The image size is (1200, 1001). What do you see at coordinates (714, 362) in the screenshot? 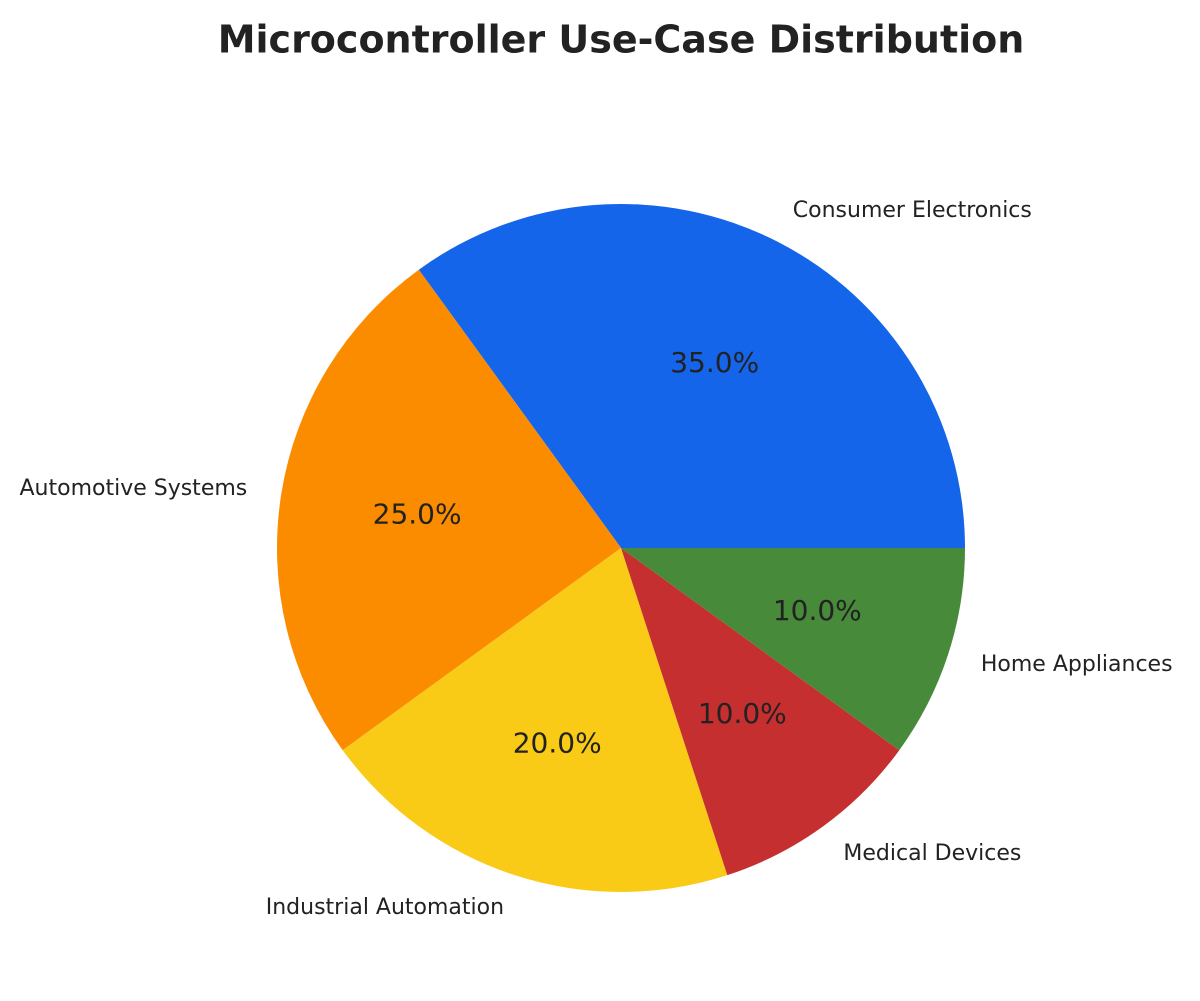
I see `value-label: 35.0%` at bounding box center [714, 362].